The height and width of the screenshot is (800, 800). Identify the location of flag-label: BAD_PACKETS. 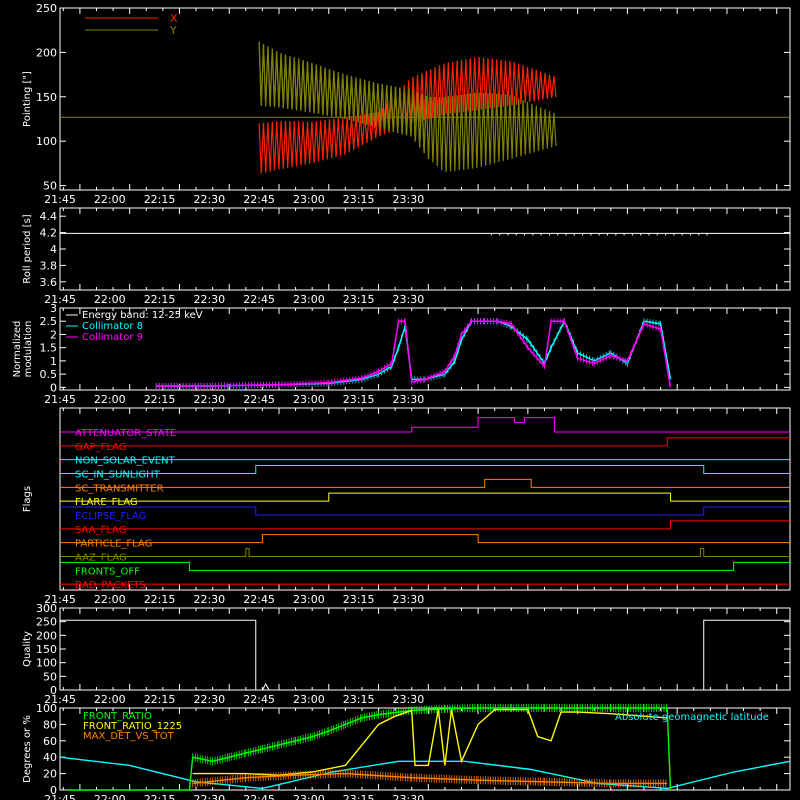
(110, 585).